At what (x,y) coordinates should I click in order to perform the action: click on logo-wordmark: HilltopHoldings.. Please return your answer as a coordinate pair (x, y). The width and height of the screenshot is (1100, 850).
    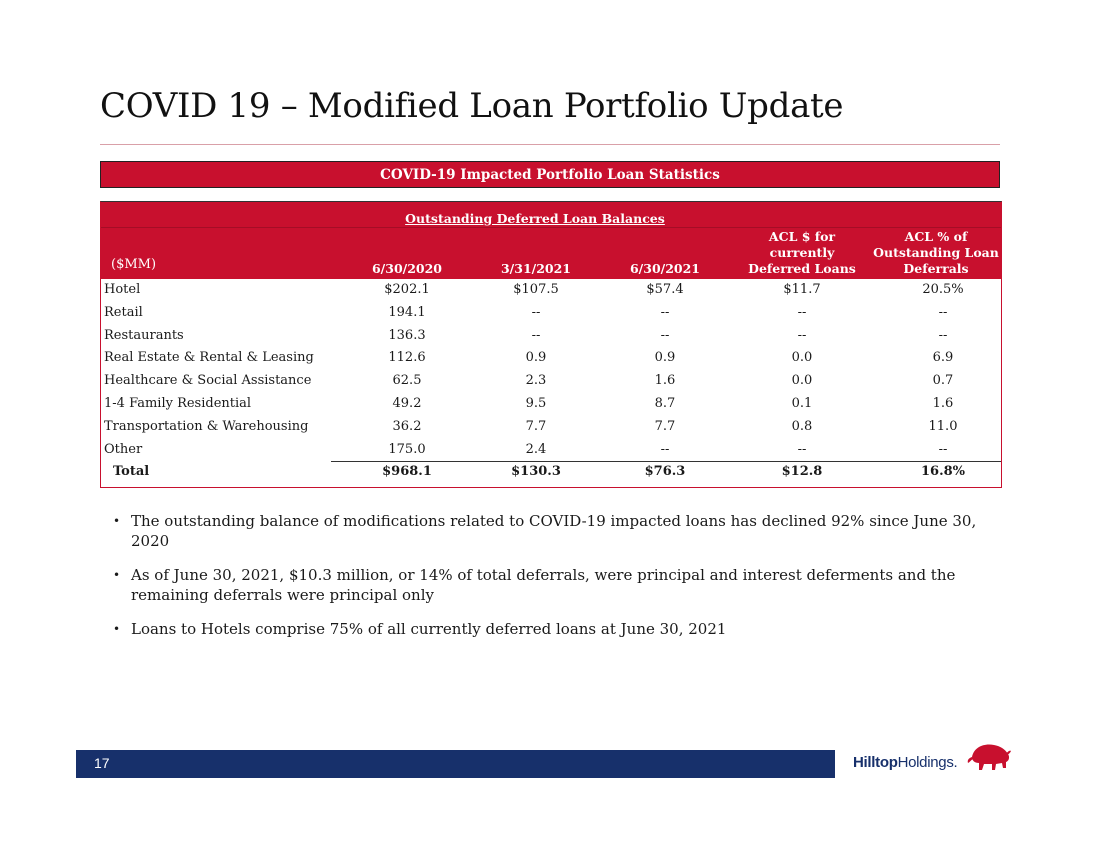
    Looking at the image, I should click on (905, 762).